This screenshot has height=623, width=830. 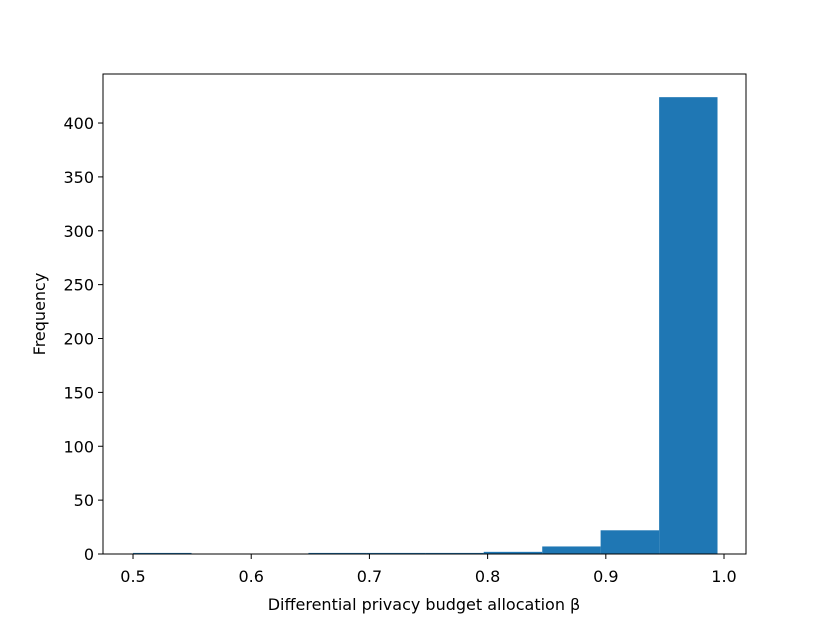 What do you see at coordinates (250, 576) in the screenshot?
I see `x-tick-label: 0.6` at bounding box center [250, 576].